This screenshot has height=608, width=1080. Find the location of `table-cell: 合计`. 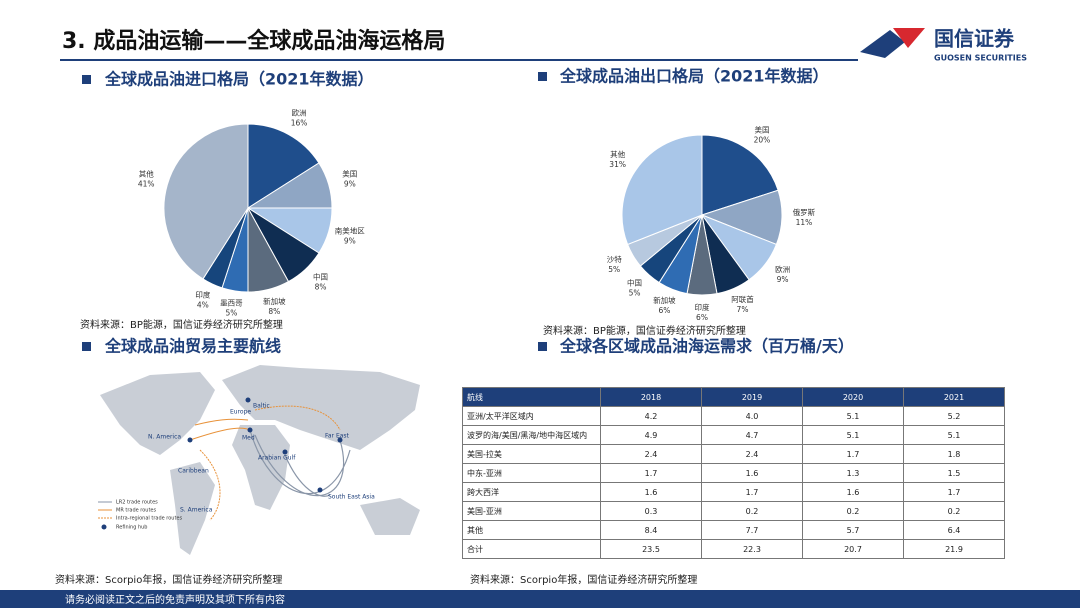

table-cell: 合计 is located at coordinates (531, 549).